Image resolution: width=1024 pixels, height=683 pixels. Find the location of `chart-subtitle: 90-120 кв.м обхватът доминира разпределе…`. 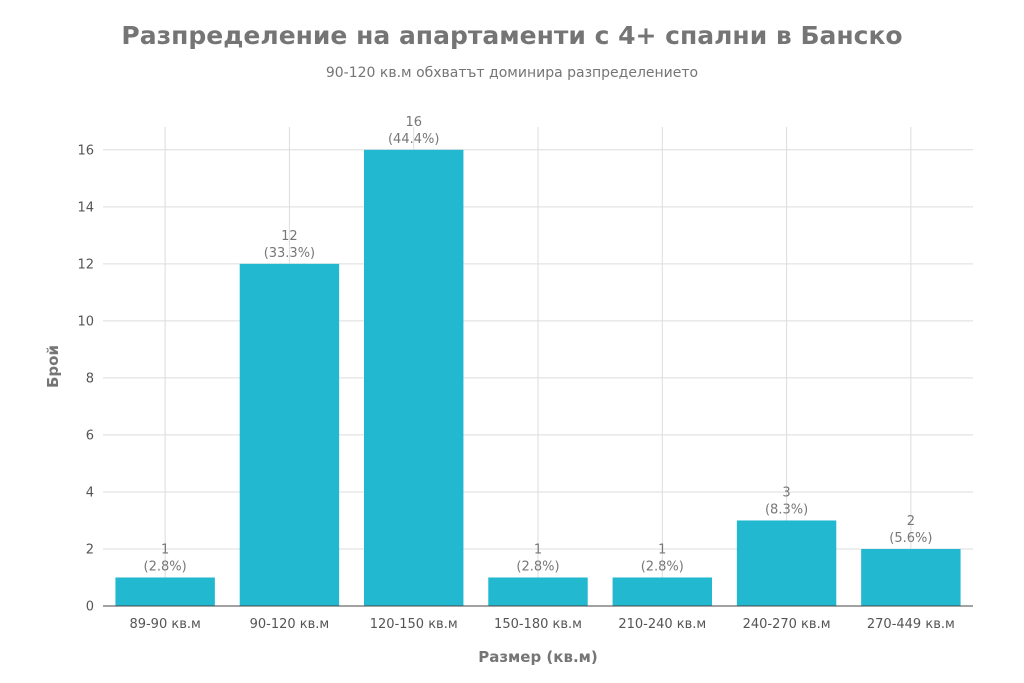

chart-subtitle: 90-120 кв.м обхватът доминира разпределе… is located at coordinates (512, 73).